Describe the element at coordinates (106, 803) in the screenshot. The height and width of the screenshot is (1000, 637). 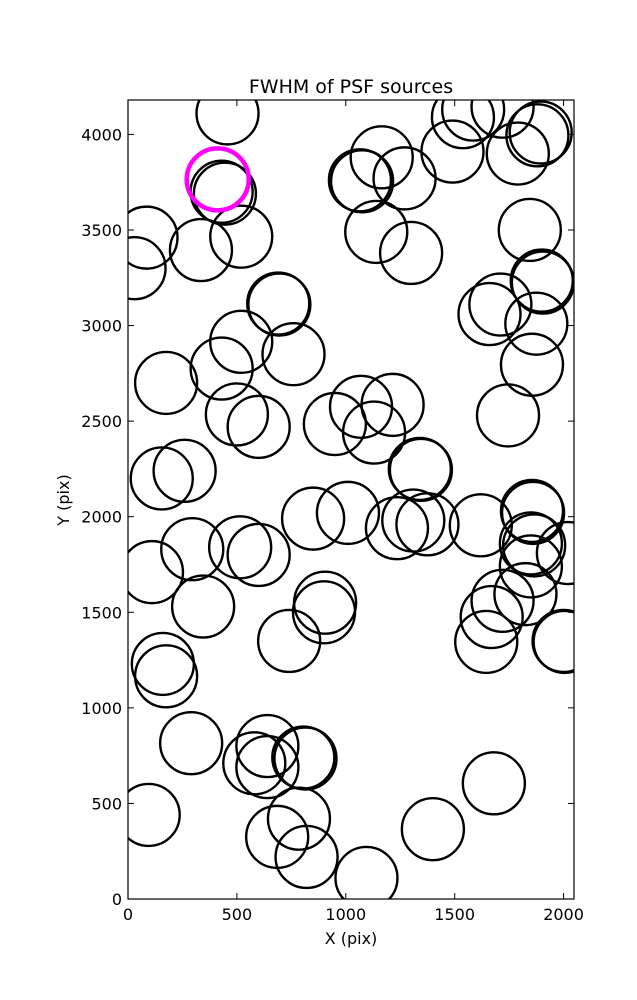
I see `y-tick-label: 500` at that location.